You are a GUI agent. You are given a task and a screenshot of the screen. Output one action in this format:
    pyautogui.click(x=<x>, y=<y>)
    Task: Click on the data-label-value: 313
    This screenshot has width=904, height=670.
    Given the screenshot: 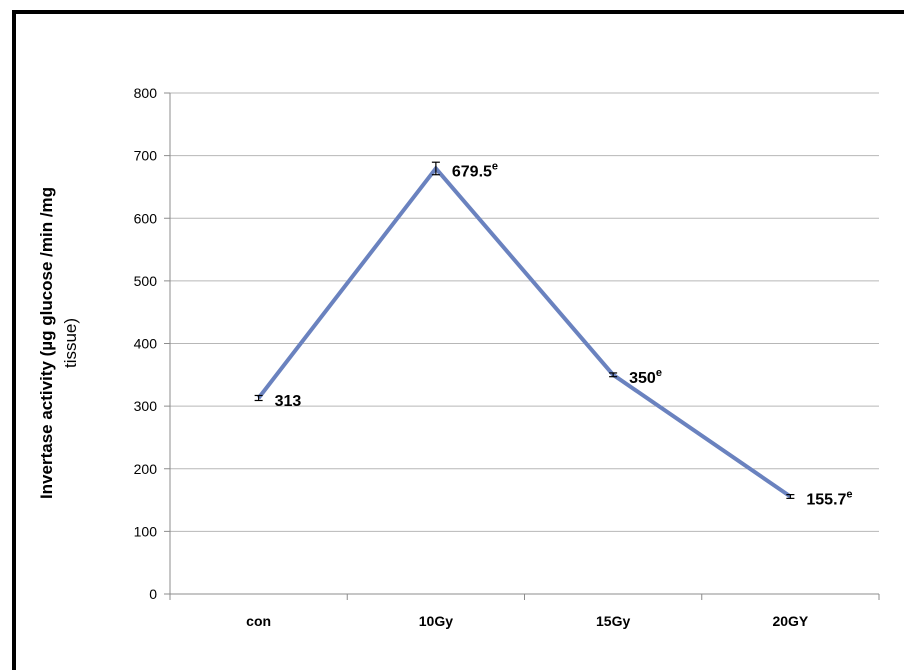 What is the action you would take?
    pyautogui.click(x=288, y=401)
    